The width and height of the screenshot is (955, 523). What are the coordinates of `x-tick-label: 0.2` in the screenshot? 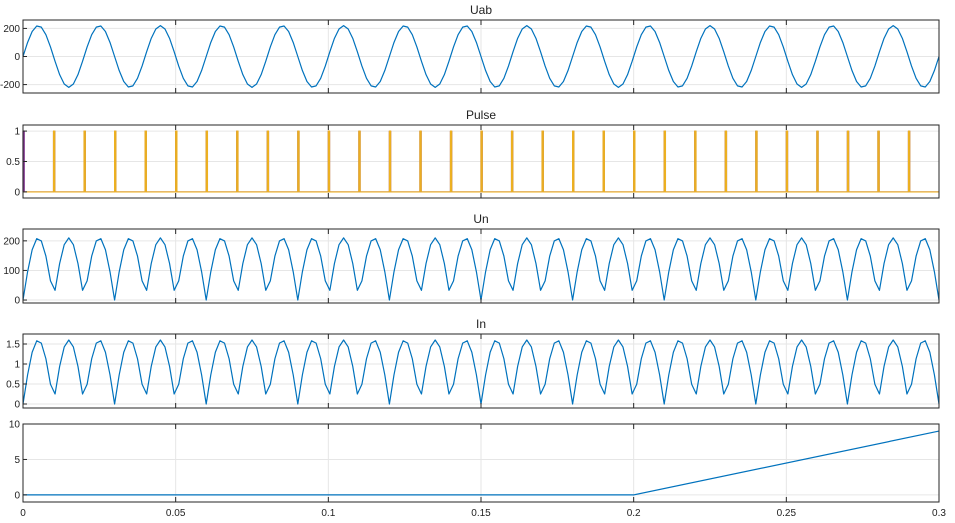 It's located at (634, 513).